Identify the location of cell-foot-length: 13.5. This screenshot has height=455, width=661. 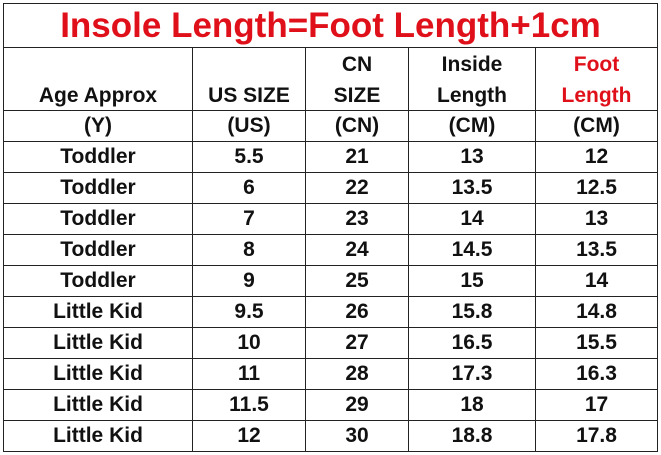
(596, 250).